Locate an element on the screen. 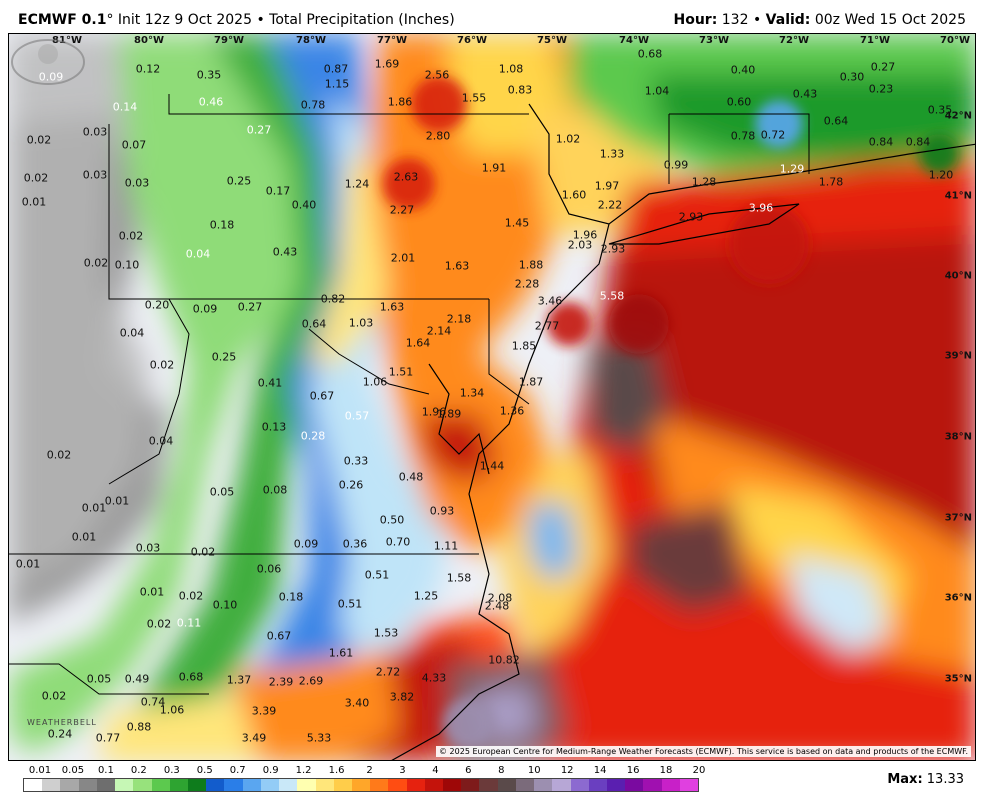  precip-value-label: 1.69 is located at coordinates (387, 64).